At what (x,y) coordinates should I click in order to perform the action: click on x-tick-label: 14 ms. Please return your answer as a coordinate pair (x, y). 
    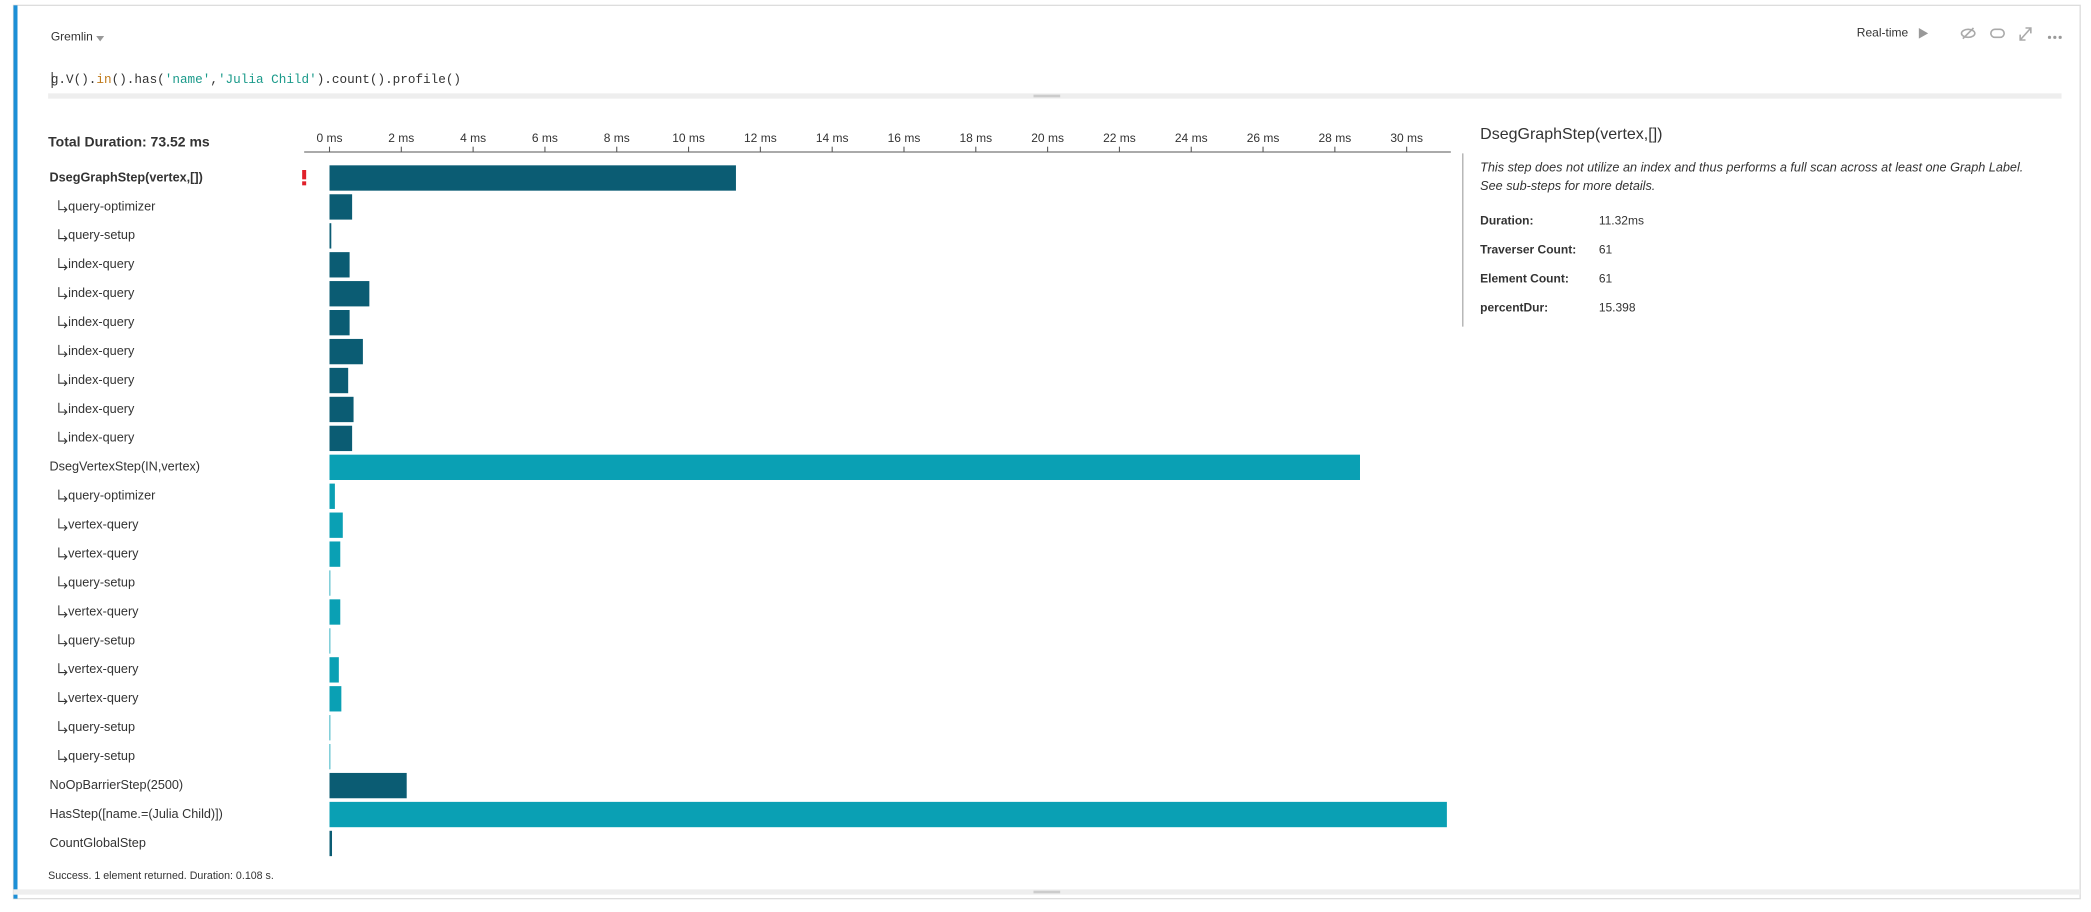
    Looking at the image, I should click on (832, 138).